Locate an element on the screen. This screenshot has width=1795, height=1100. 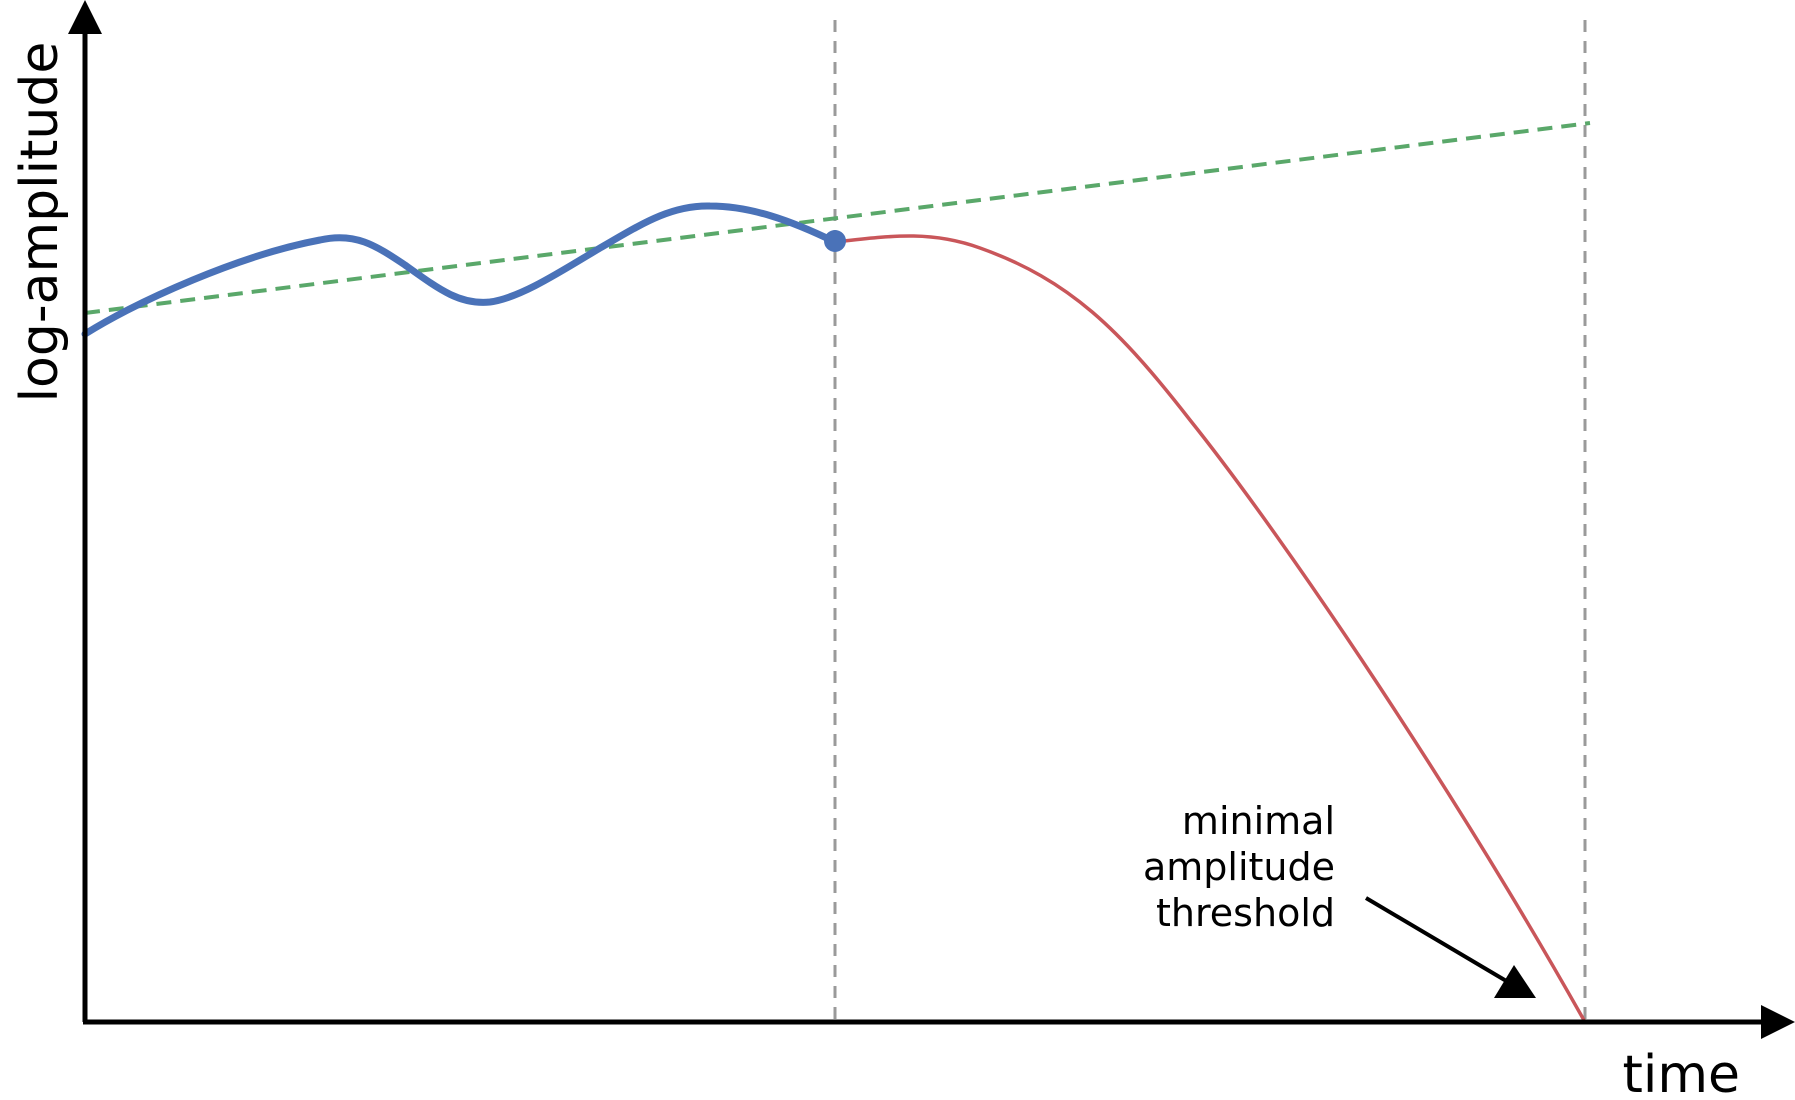
y-axis-arrowhead is located at coordinates (85, 17).